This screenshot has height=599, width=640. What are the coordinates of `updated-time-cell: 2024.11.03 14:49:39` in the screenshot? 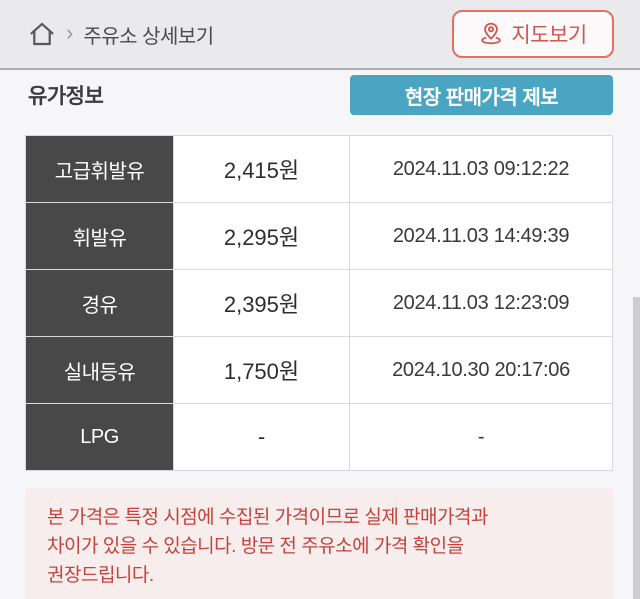 It's located at (481, 236).